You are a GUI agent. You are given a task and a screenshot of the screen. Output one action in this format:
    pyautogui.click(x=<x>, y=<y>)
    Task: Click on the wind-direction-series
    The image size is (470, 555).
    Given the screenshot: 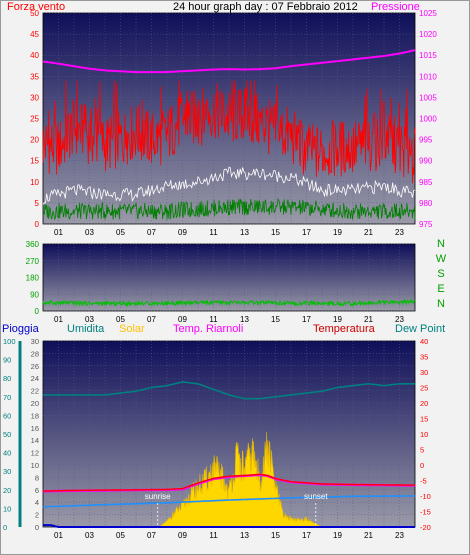 What is the action you would take?
    pyautogui.click(x=229, y=303)
    